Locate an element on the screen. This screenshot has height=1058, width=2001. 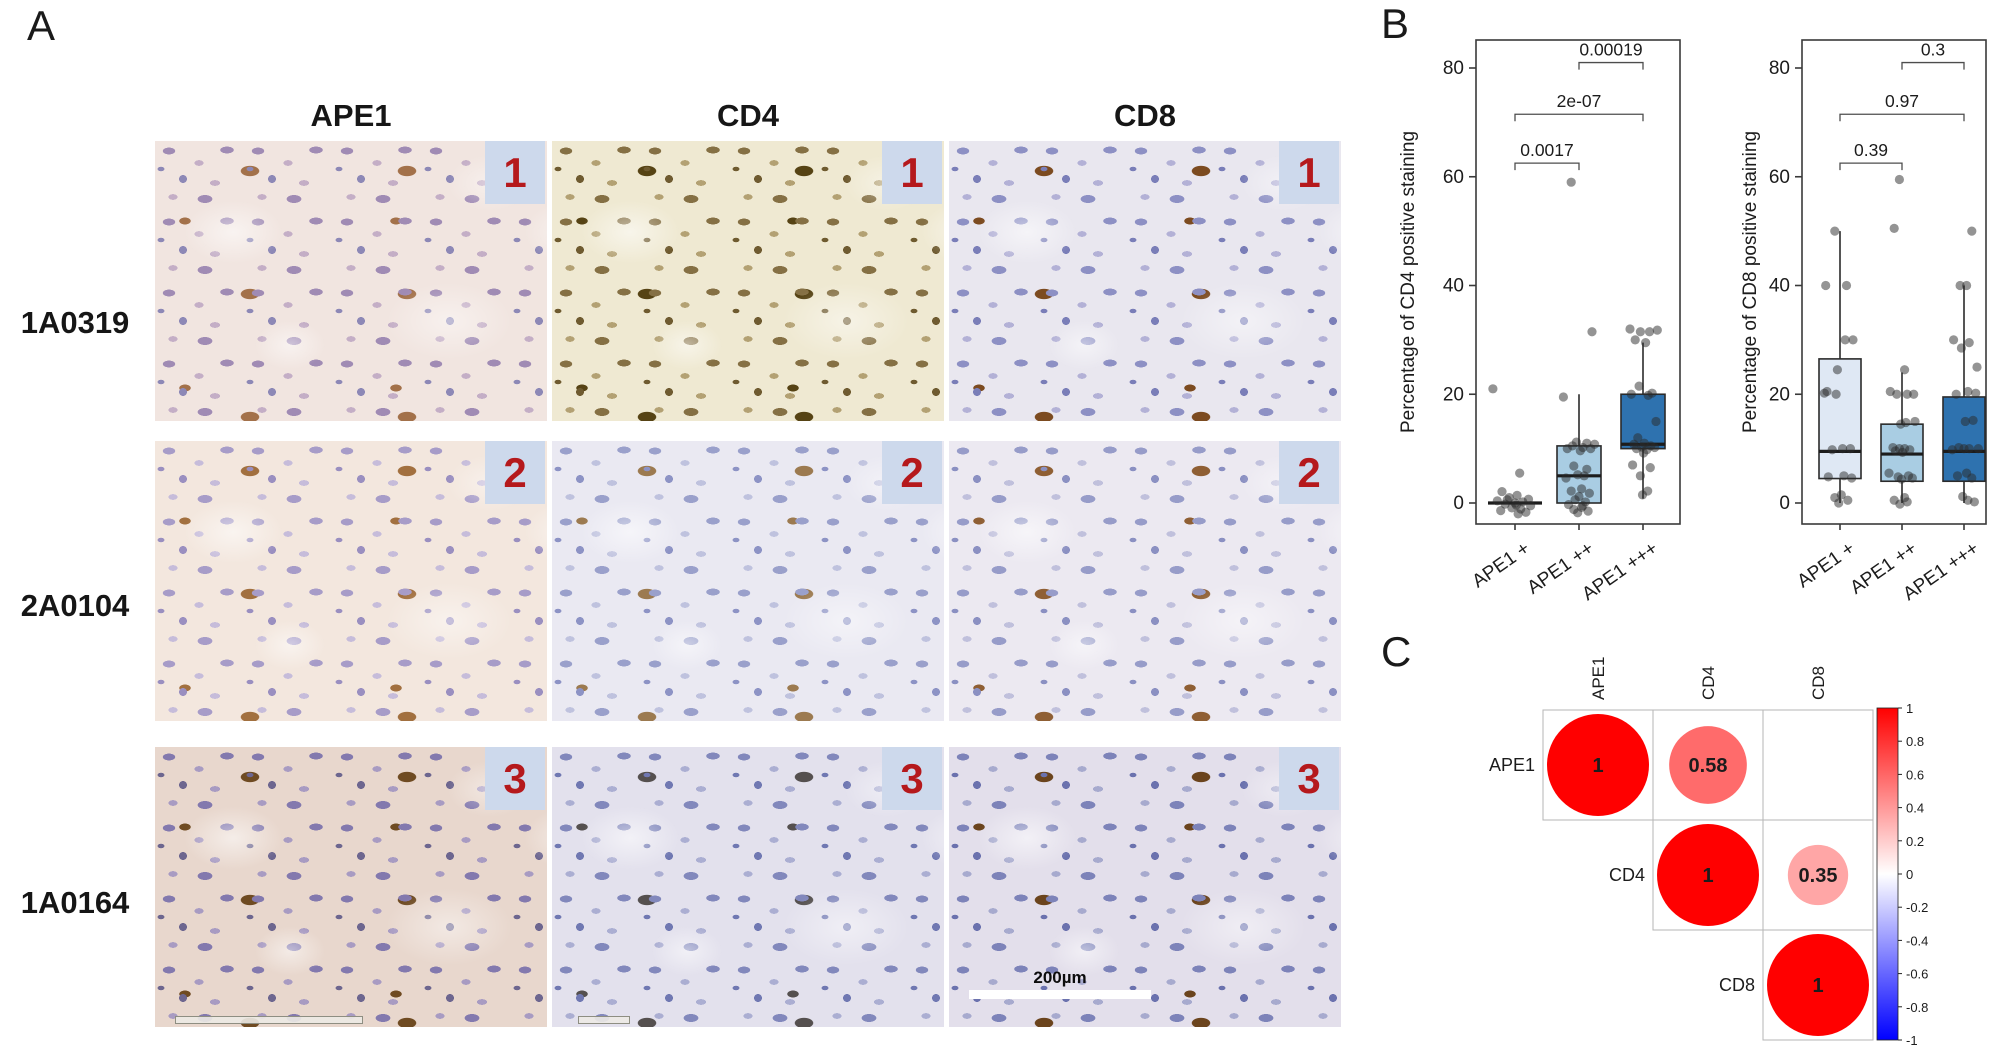
svg-text: 0.6 is located at coordinates (1915, 774).